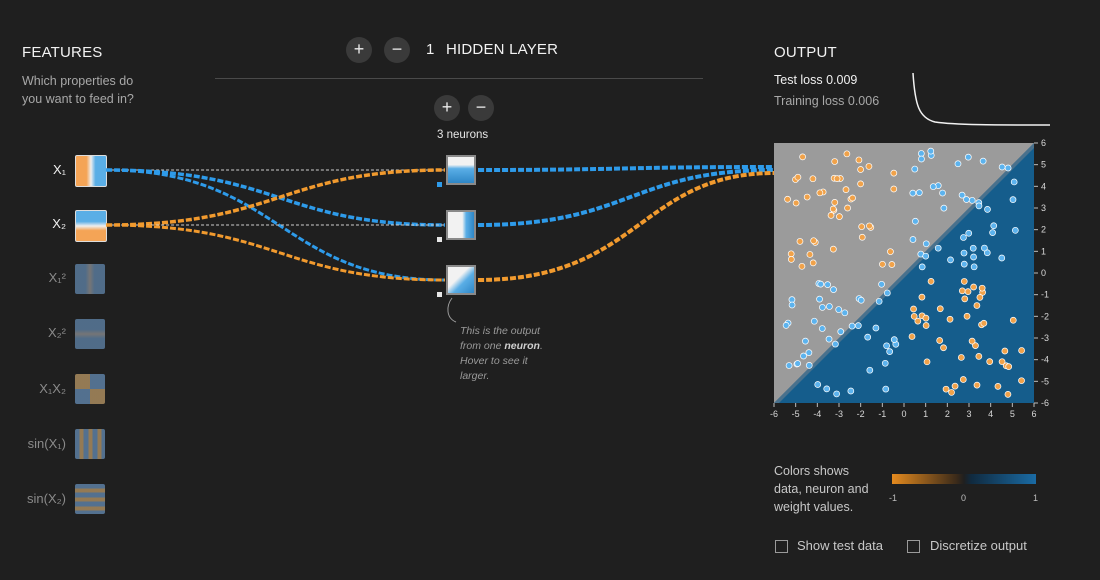 This screenshot has width=1100, height=580. What do you see at coordinates (59, 169) in the screenshot?
I see `feature-label-x1: X₁` at bounding box center [59, 169].